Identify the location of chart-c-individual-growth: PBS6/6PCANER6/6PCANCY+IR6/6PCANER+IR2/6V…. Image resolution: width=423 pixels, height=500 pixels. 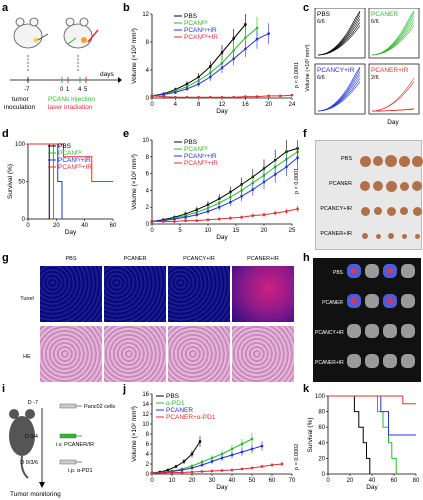
(362, 67).